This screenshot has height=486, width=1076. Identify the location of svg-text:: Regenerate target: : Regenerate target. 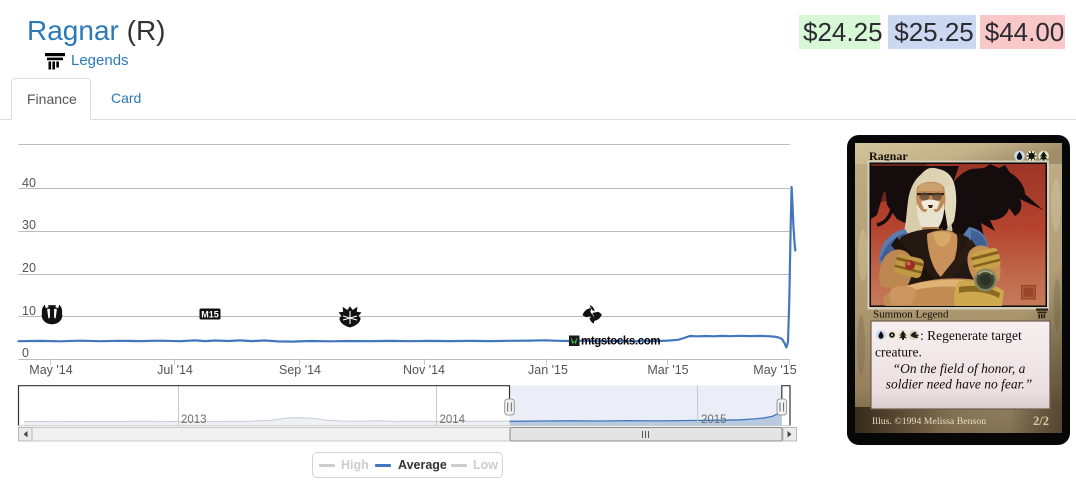
(971, 335).